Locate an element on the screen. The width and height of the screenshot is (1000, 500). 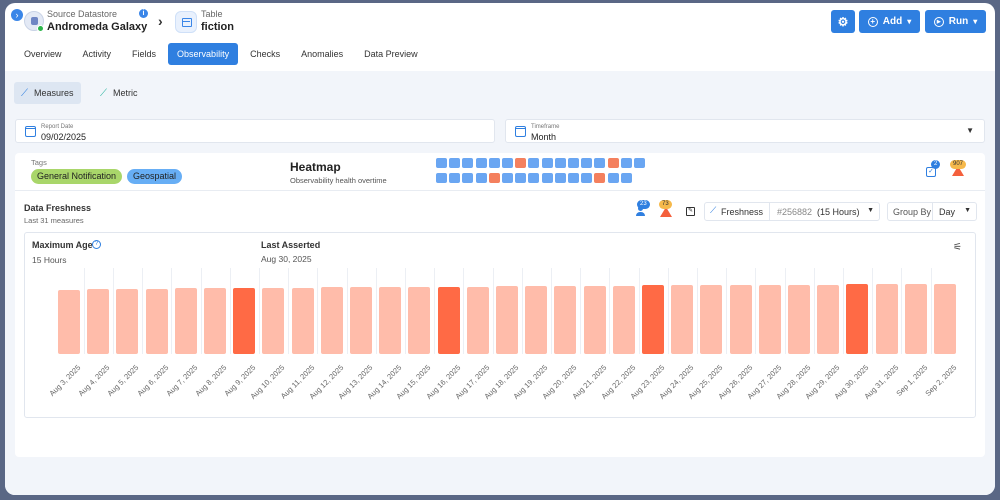
tab-data-preview: Data Preview is located at coordinates (391, 54).